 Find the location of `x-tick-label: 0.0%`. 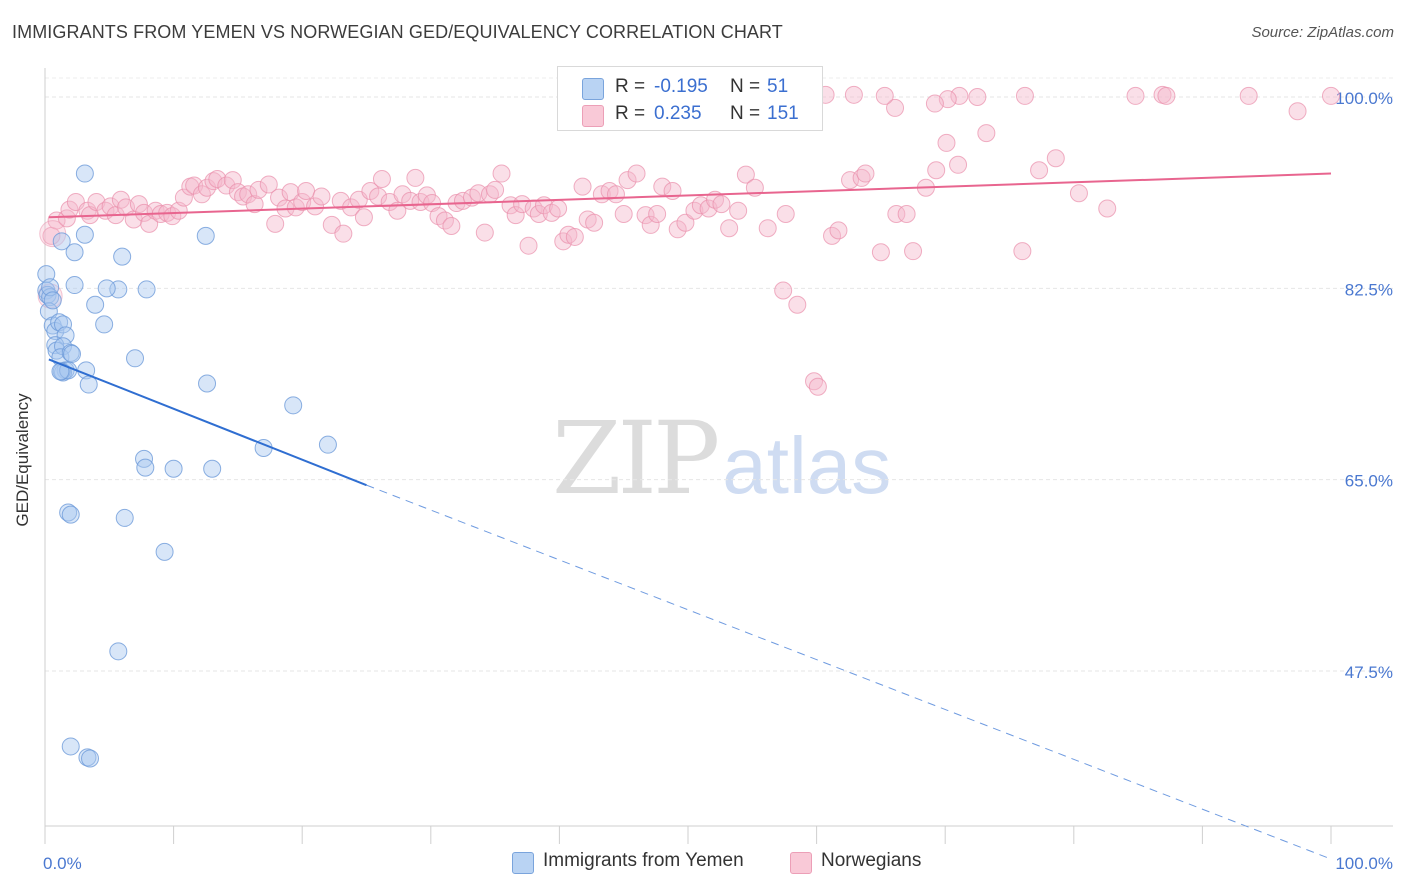

x-tick-label: 0.0% is located at coordinates (62, 863).